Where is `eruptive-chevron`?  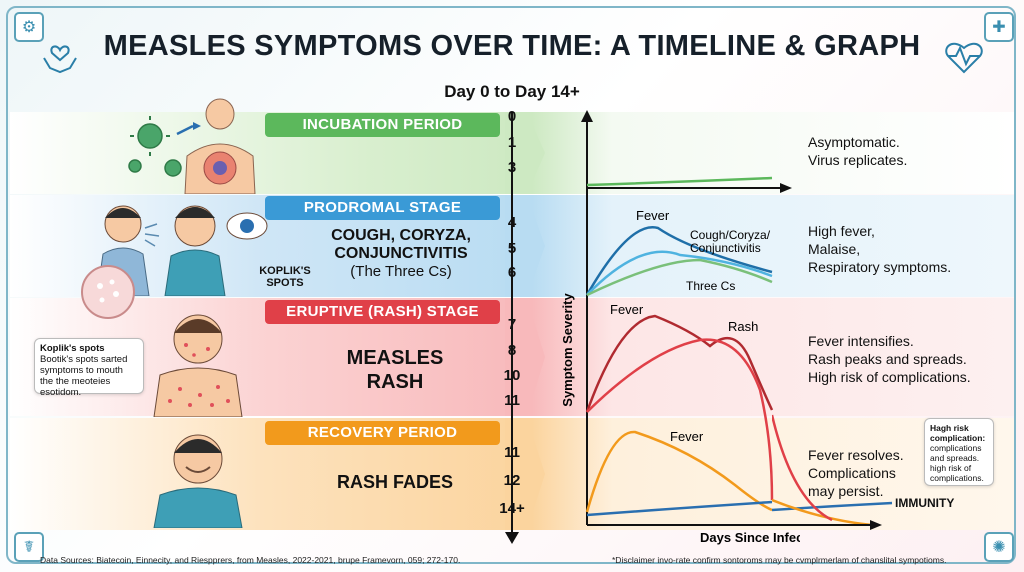 eruptive-chevron is located at coordinates (525, 357).